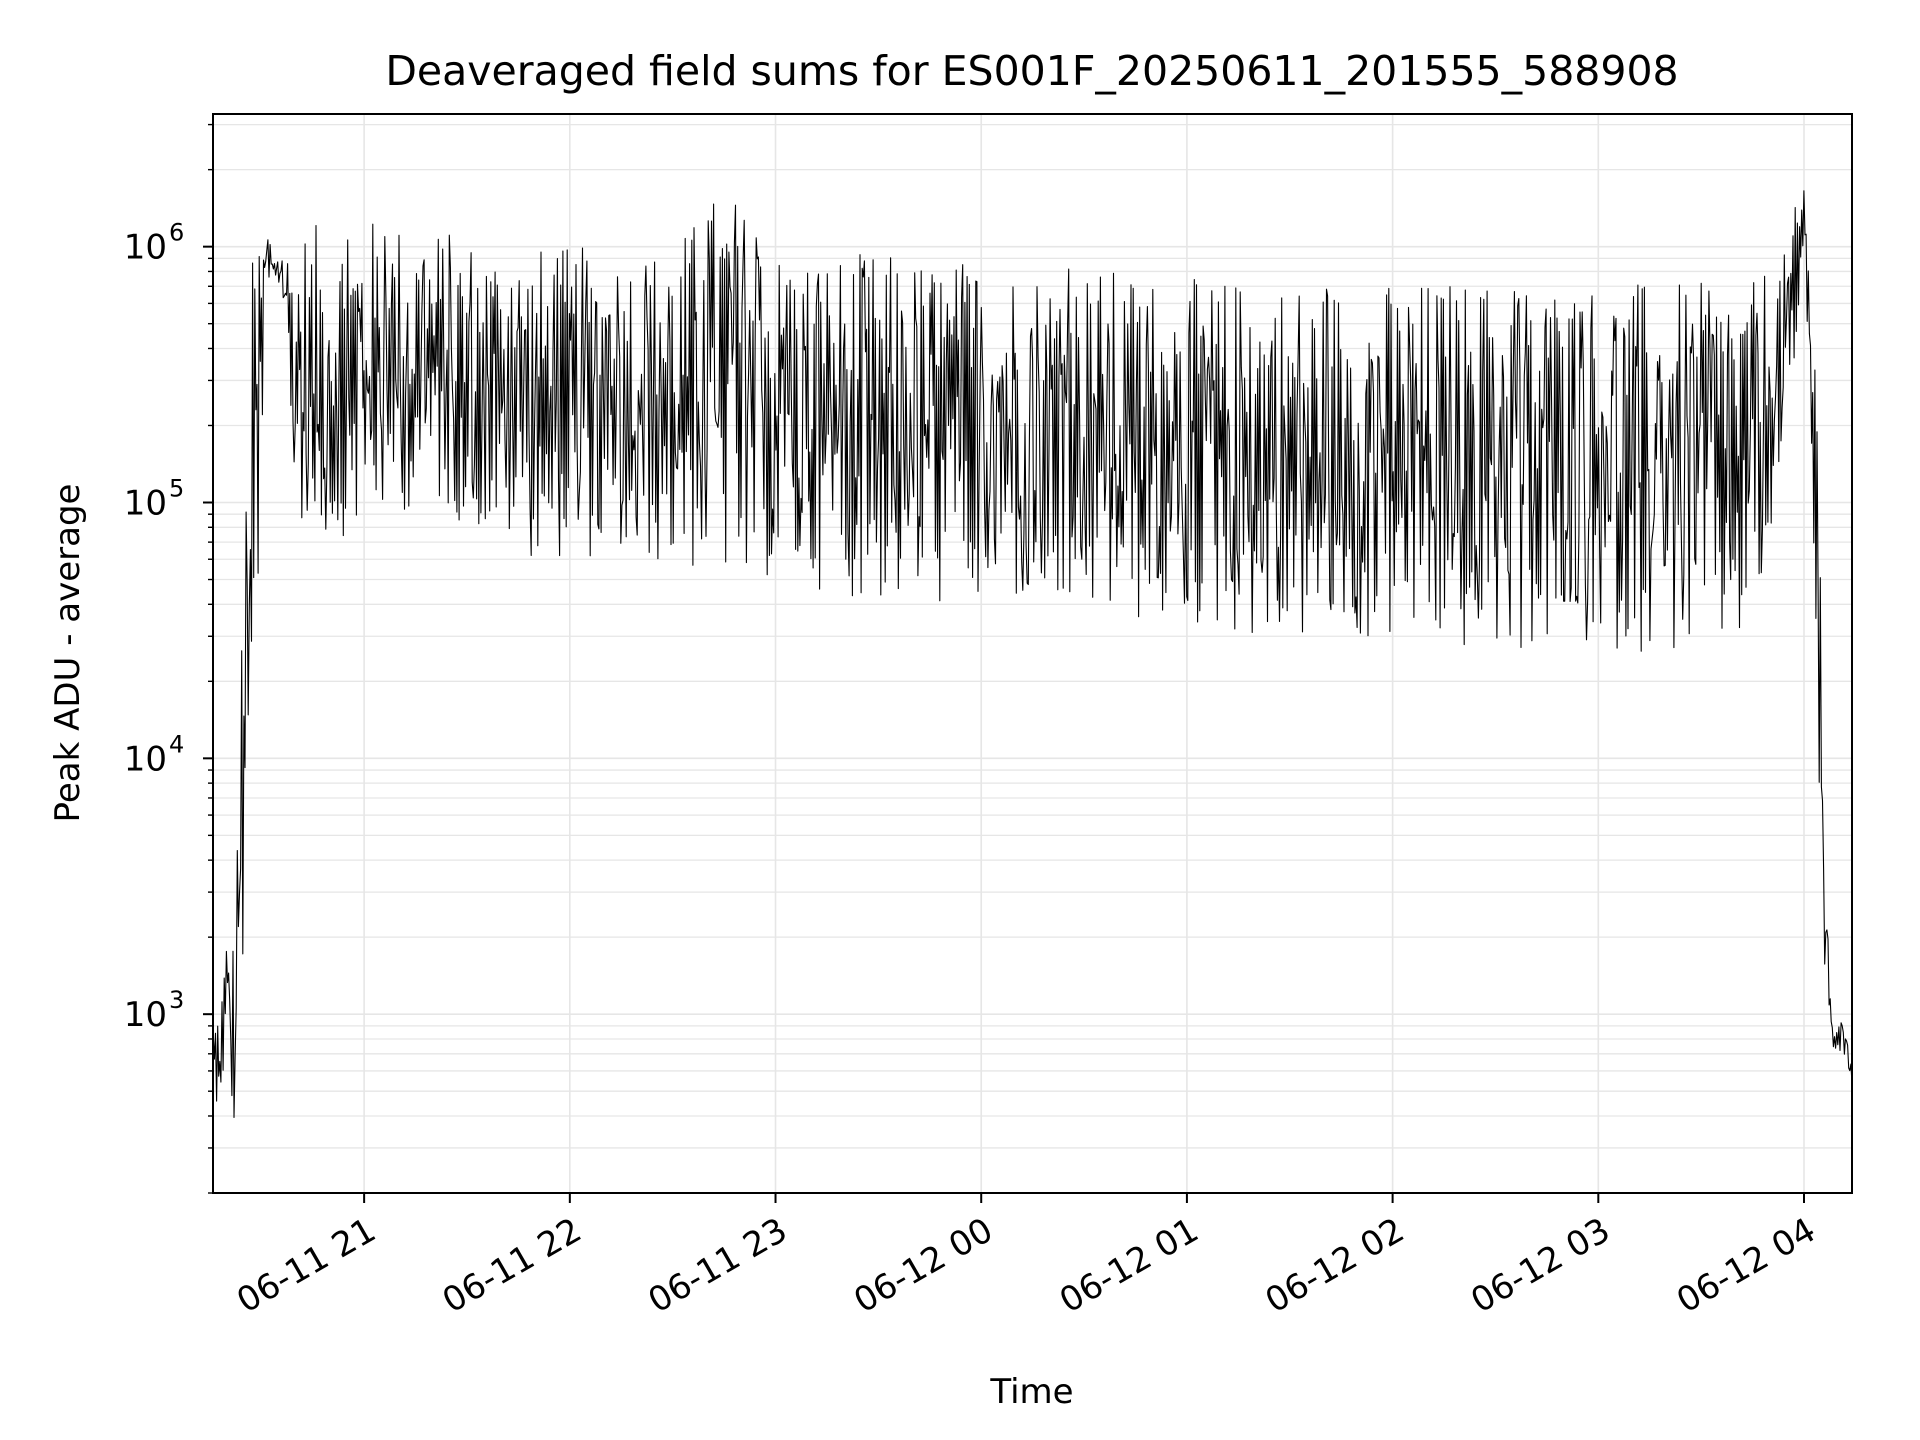 Image resolution: width=1920 pixels, height=1440 pixels. What do you see at coordinates (176, 488) in the screenshot?
I see `y-tick-exponent: 5` at bounding box center [176, 488].